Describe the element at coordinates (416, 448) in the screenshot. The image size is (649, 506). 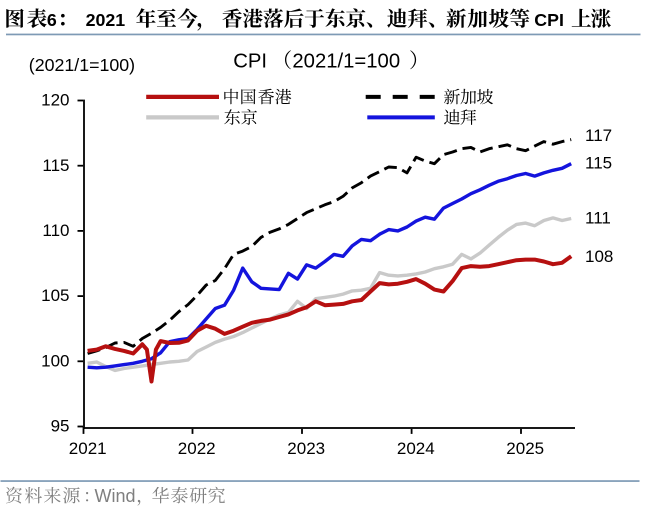
I see `svg-text: 2024` at that location.